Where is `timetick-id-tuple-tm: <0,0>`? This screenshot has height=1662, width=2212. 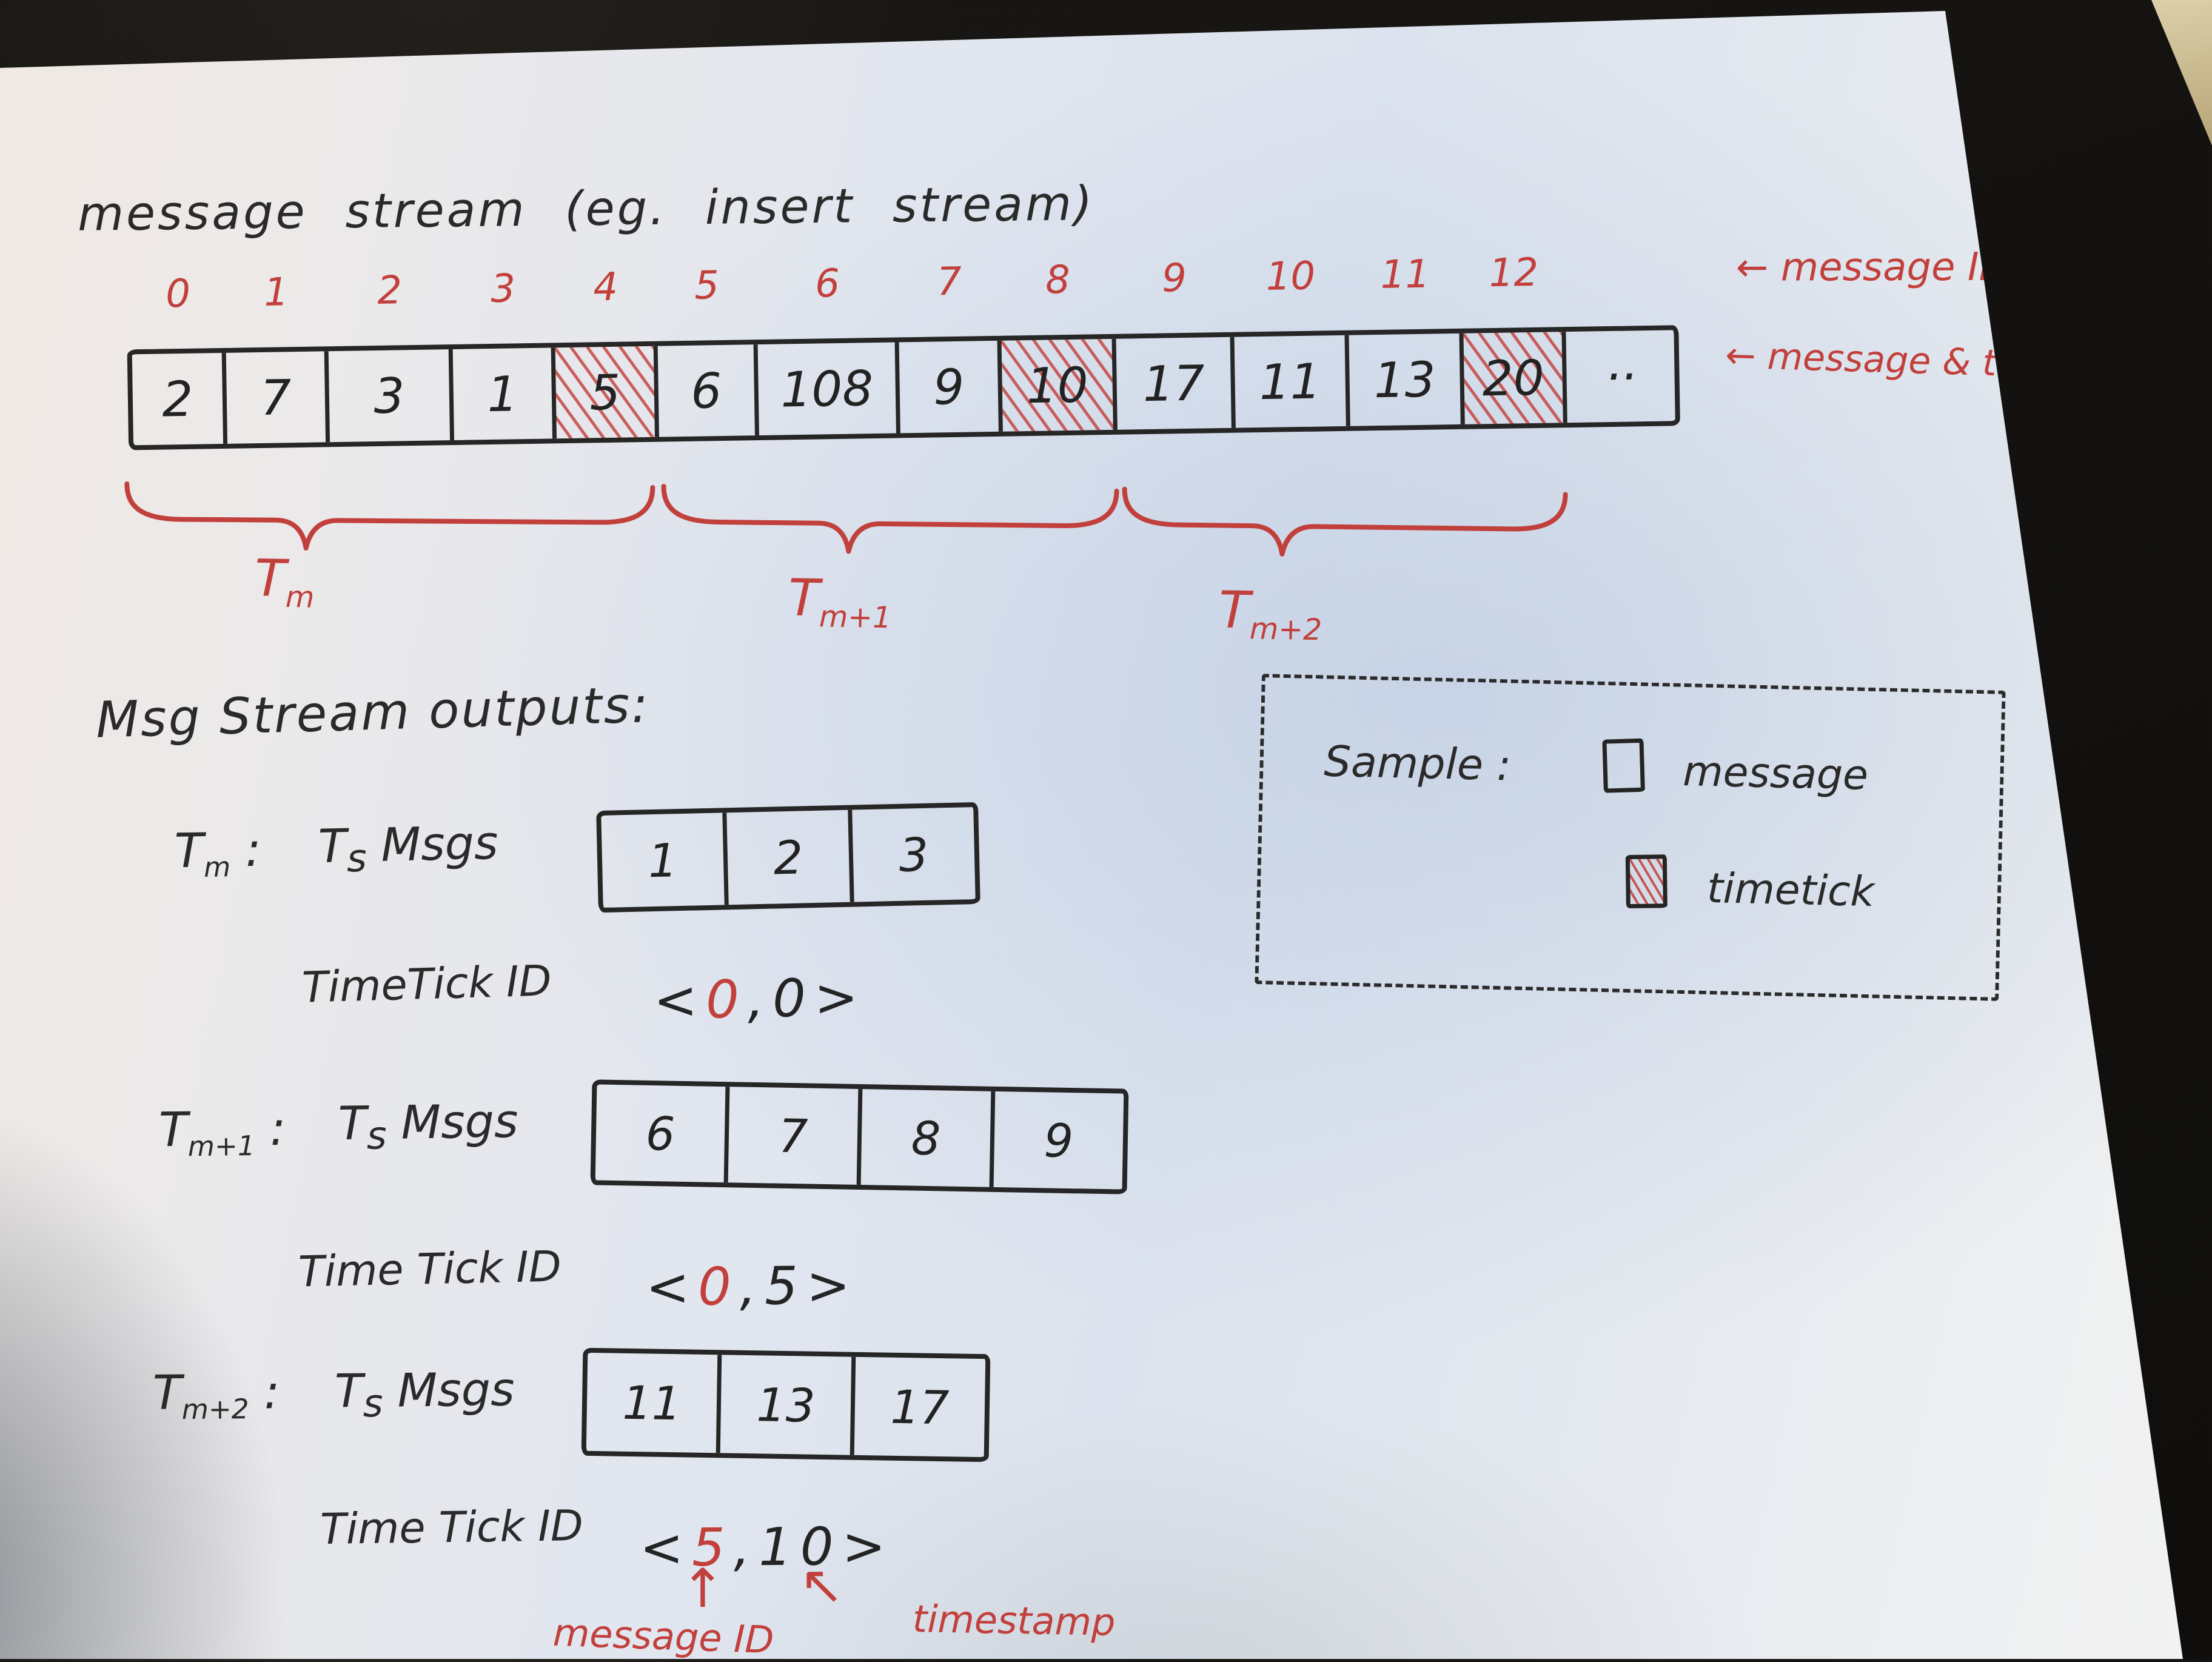
timetick-id-tuple-tm: <0,0> is located at coordinates (760, 999).